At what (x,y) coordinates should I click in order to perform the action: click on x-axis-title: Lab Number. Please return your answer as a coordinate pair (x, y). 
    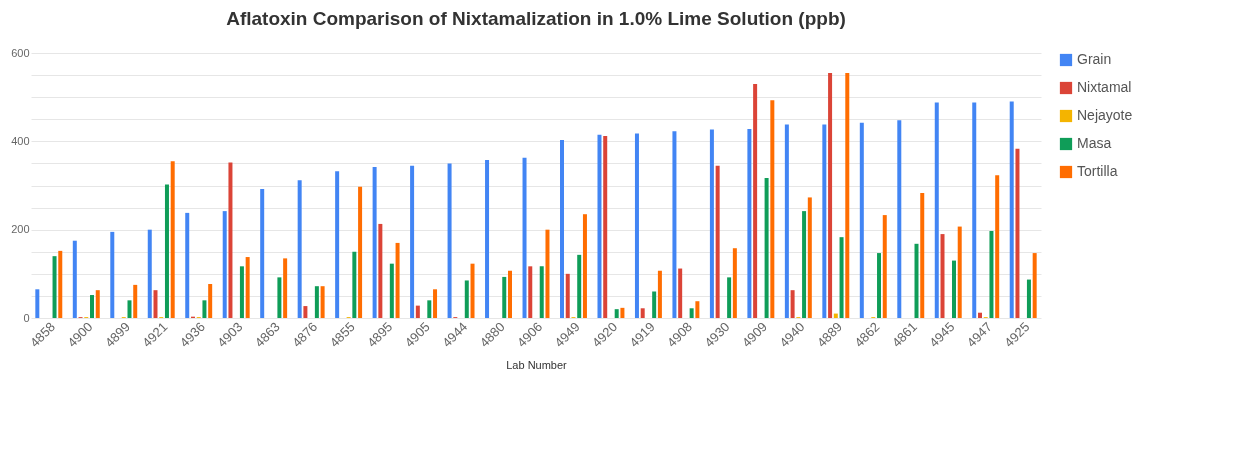
    Looking at the image, I should click on (537, 365).